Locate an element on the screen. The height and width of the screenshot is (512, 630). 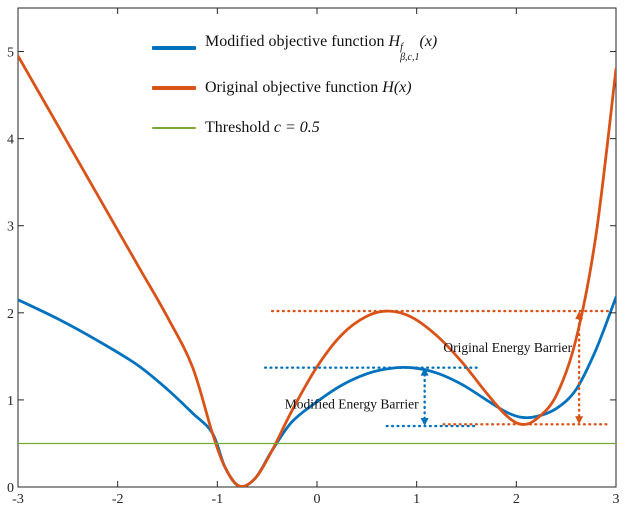
x-tick-label: -1 is located at coordinates (217, 499).